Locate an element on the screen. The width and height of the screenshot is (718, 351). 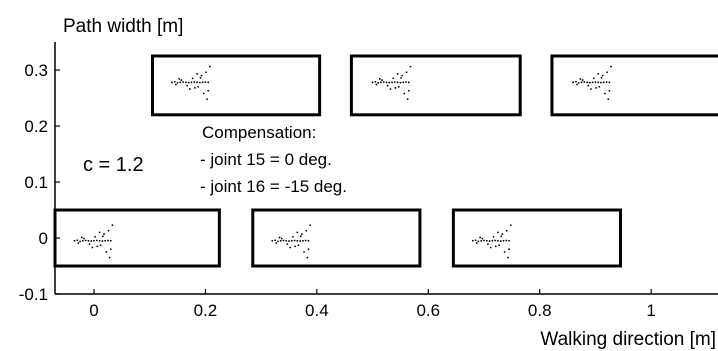
y-tick-label: 0 is located at coordinates (43, 238).